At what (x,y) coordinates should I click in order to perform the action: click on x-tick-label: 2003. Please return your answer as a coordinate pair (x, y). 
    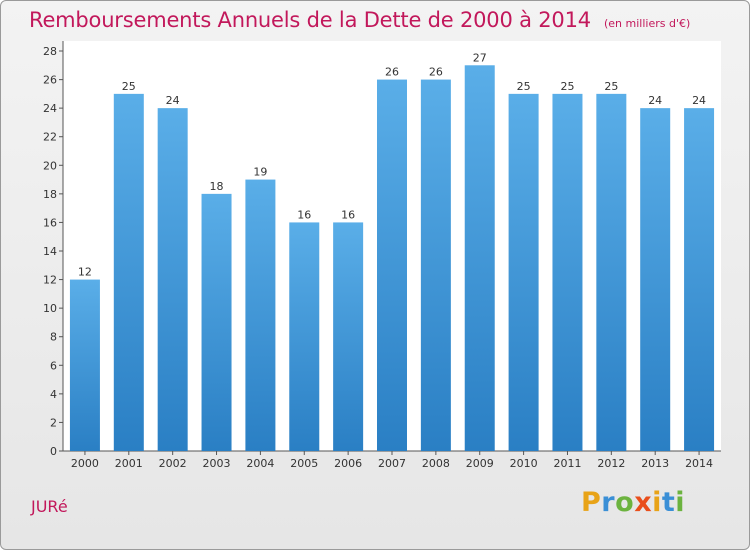
    Looking at the image, I should click on (217, 463).